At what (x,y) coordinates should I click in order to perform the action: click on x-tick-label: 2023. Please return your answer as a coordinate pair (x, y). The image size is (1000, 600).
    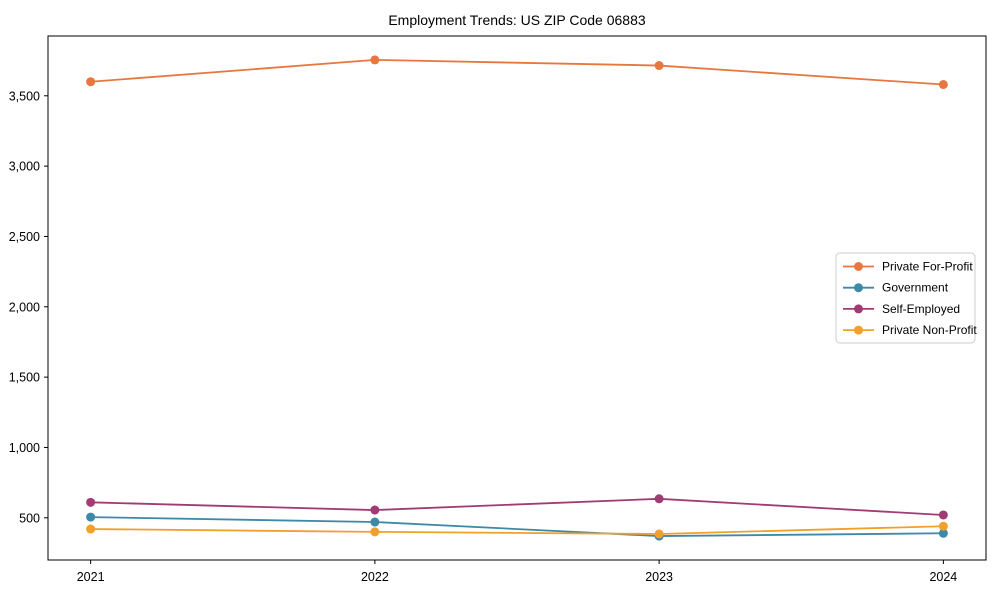
    Looking at the image, I should click on (659, 577).